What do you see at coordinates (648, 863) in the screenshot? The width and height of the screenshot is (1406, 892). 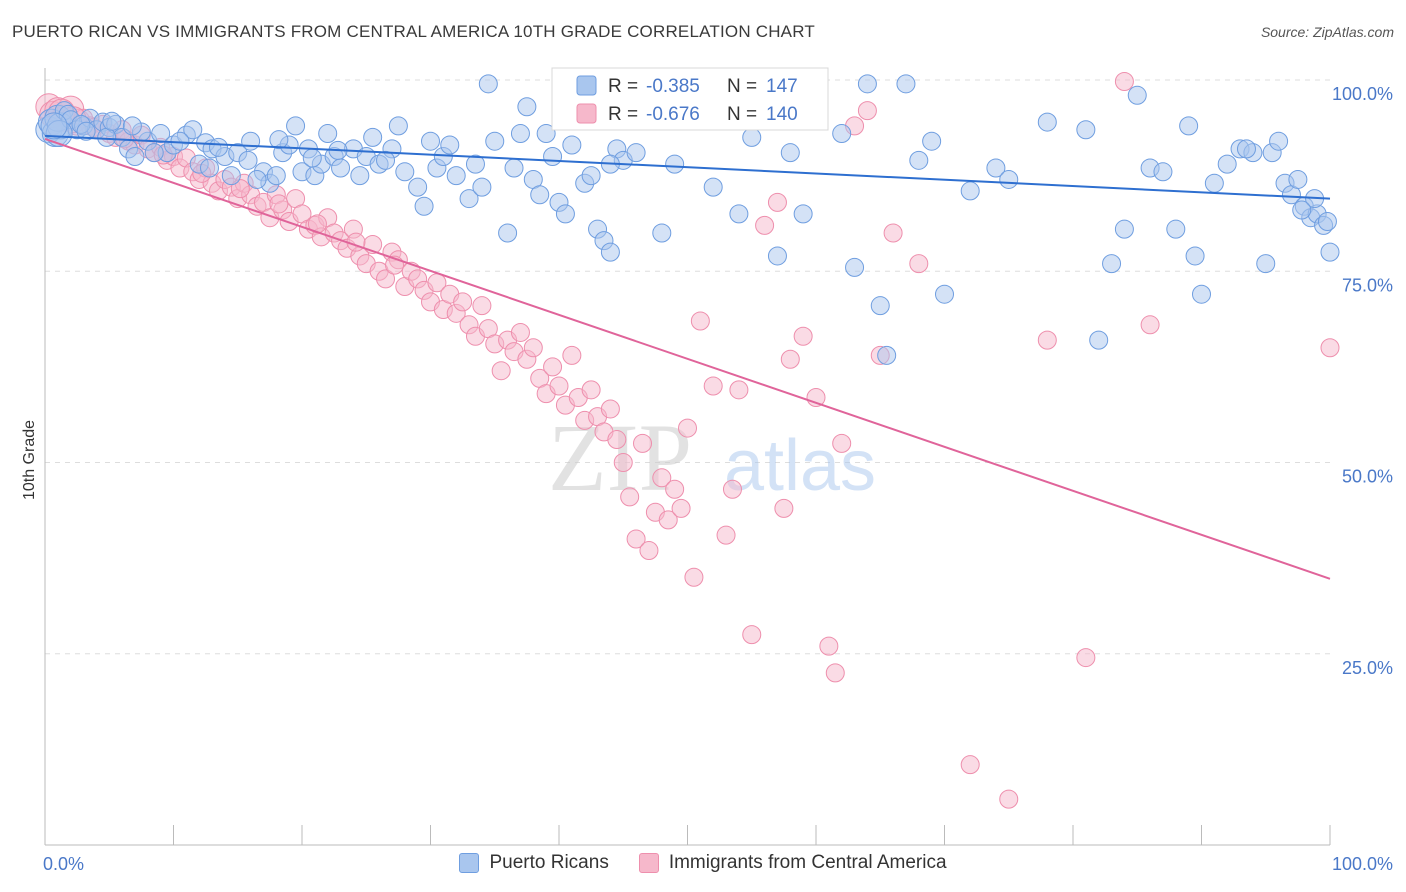 I see `legend-swatch-central-america` at bounding box center [648, 863].